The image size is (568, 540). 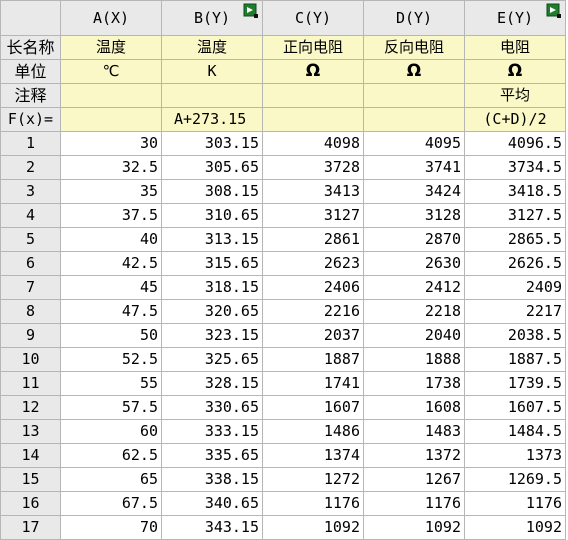 What do you see at coordinates (515, 18) in the screenshot?
I see `column-header-e: E(Y)` at bounding box center [515, 18].